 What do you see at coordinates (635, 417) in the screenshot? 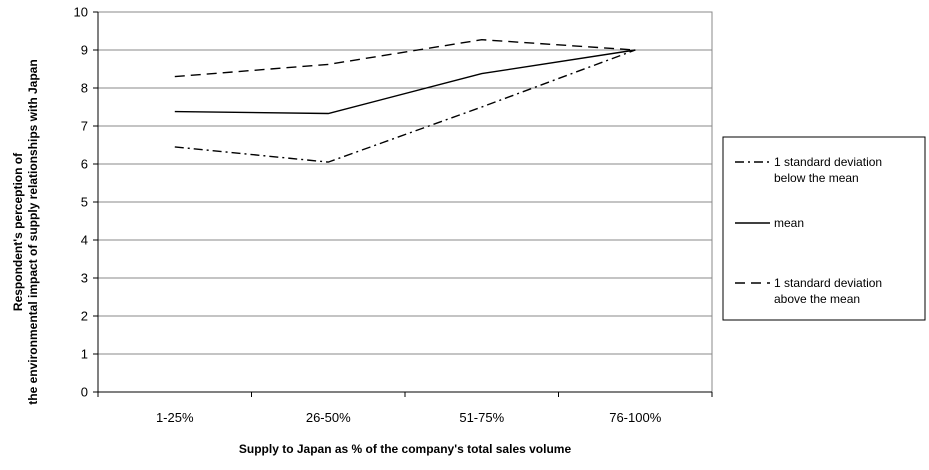
I see `x-tick-label: 76-100%` at bounding box center [635, 417].